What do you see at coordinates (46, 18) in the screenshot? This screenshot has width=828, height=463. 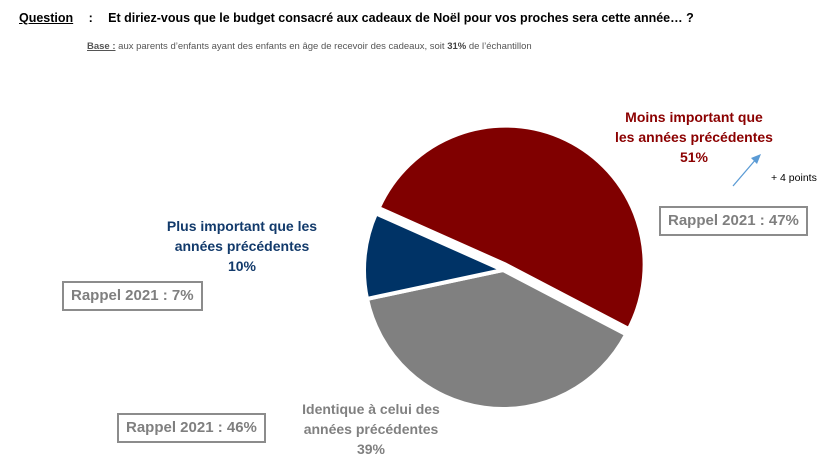 I see `question-label: Question` at bounding box center [46, 18].